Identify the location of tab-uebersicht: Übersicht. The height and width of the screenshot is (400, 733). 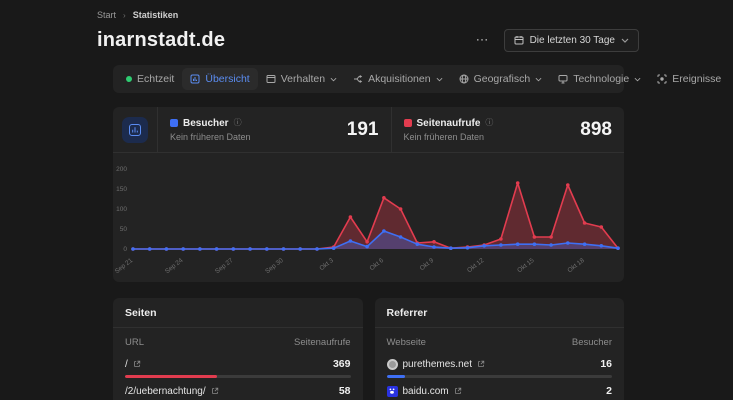
(220, 79).